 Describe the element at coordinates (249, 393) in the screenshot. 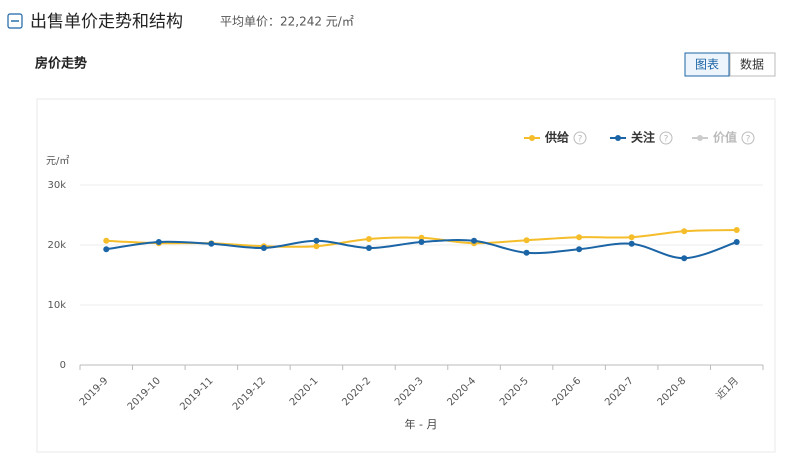

I see `x-tick-label: 2019-12` at that location.